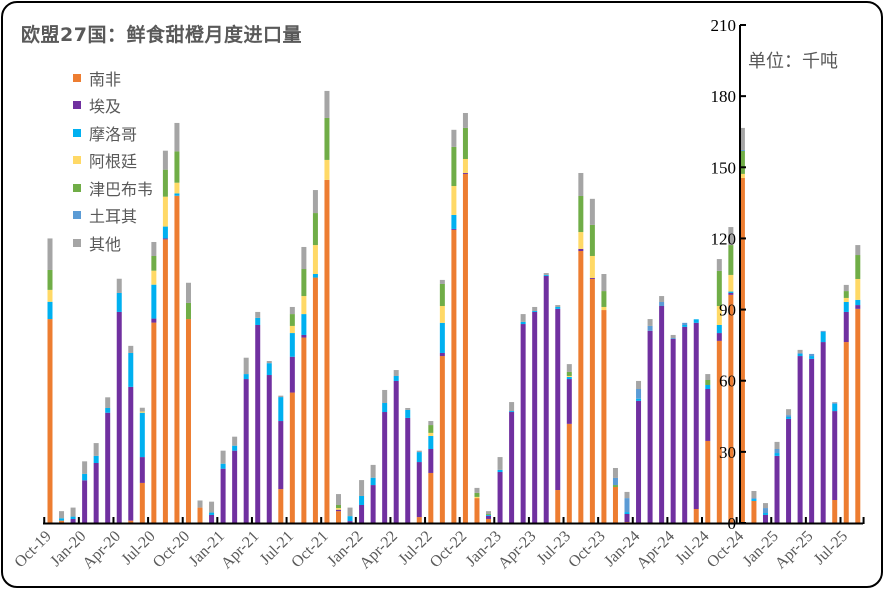 Image resolution: width=888 pixels, height=593 pixels. I want to click on x-tick-label: Oct-22, so click(448, 549).